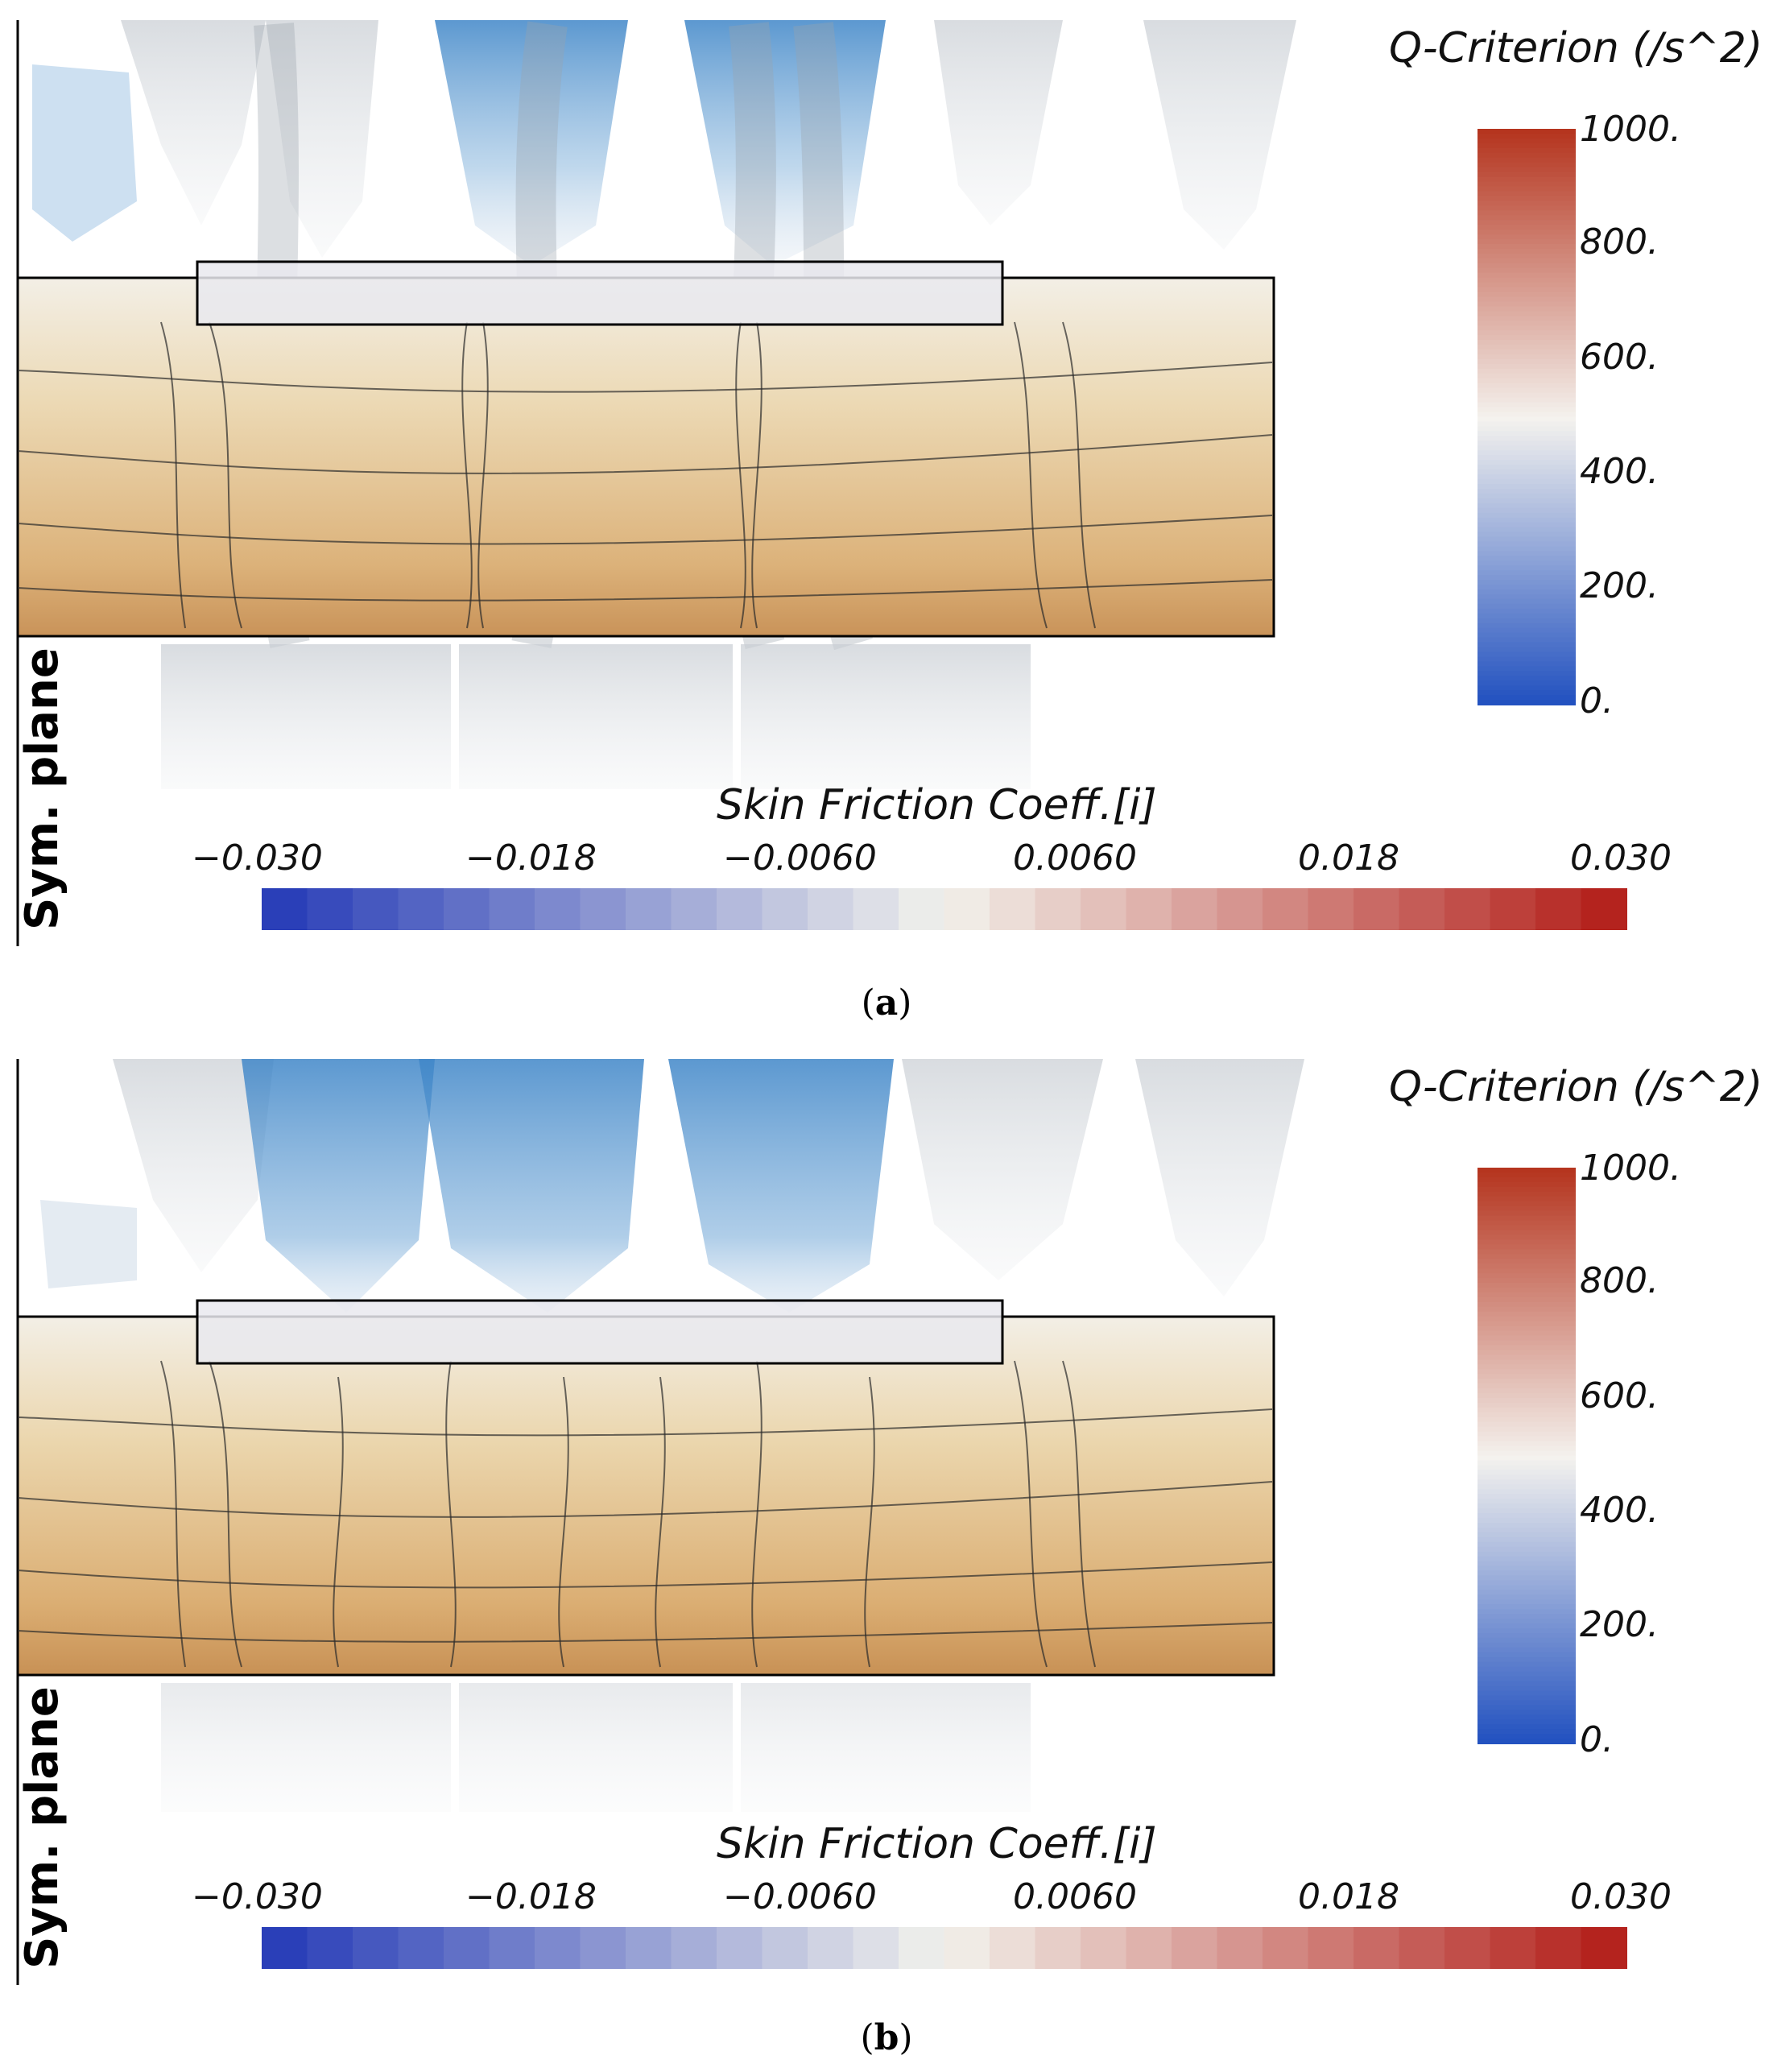 This screenshot has height=2072, width=1773. I want to click on skin-friction-colorbar, so click(944, 909).